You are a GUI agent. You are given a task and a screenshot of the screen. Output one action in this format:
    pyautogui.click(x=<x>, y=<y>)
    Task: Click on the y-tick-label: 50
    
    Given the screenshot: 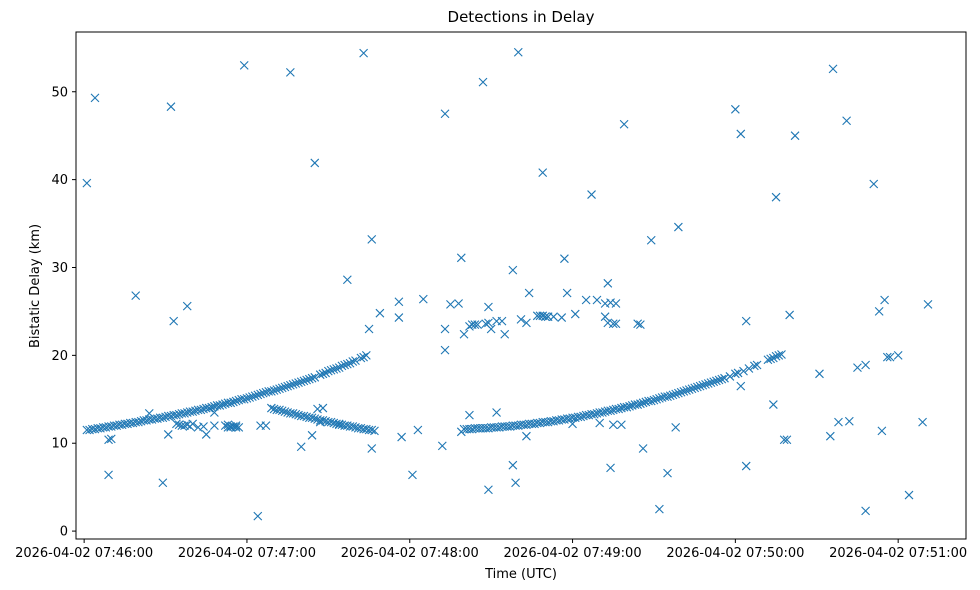 What is the action you would take?
    pyautogui.click(x=59, y=92)
    